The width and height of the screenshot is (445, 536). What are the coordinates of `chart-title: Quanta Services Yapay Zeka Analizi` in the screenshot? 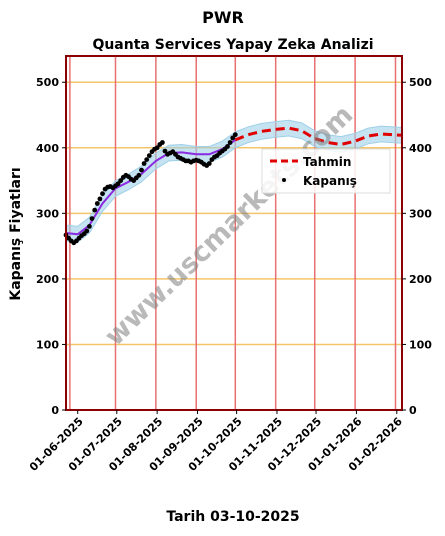 It's located at (232, 45).